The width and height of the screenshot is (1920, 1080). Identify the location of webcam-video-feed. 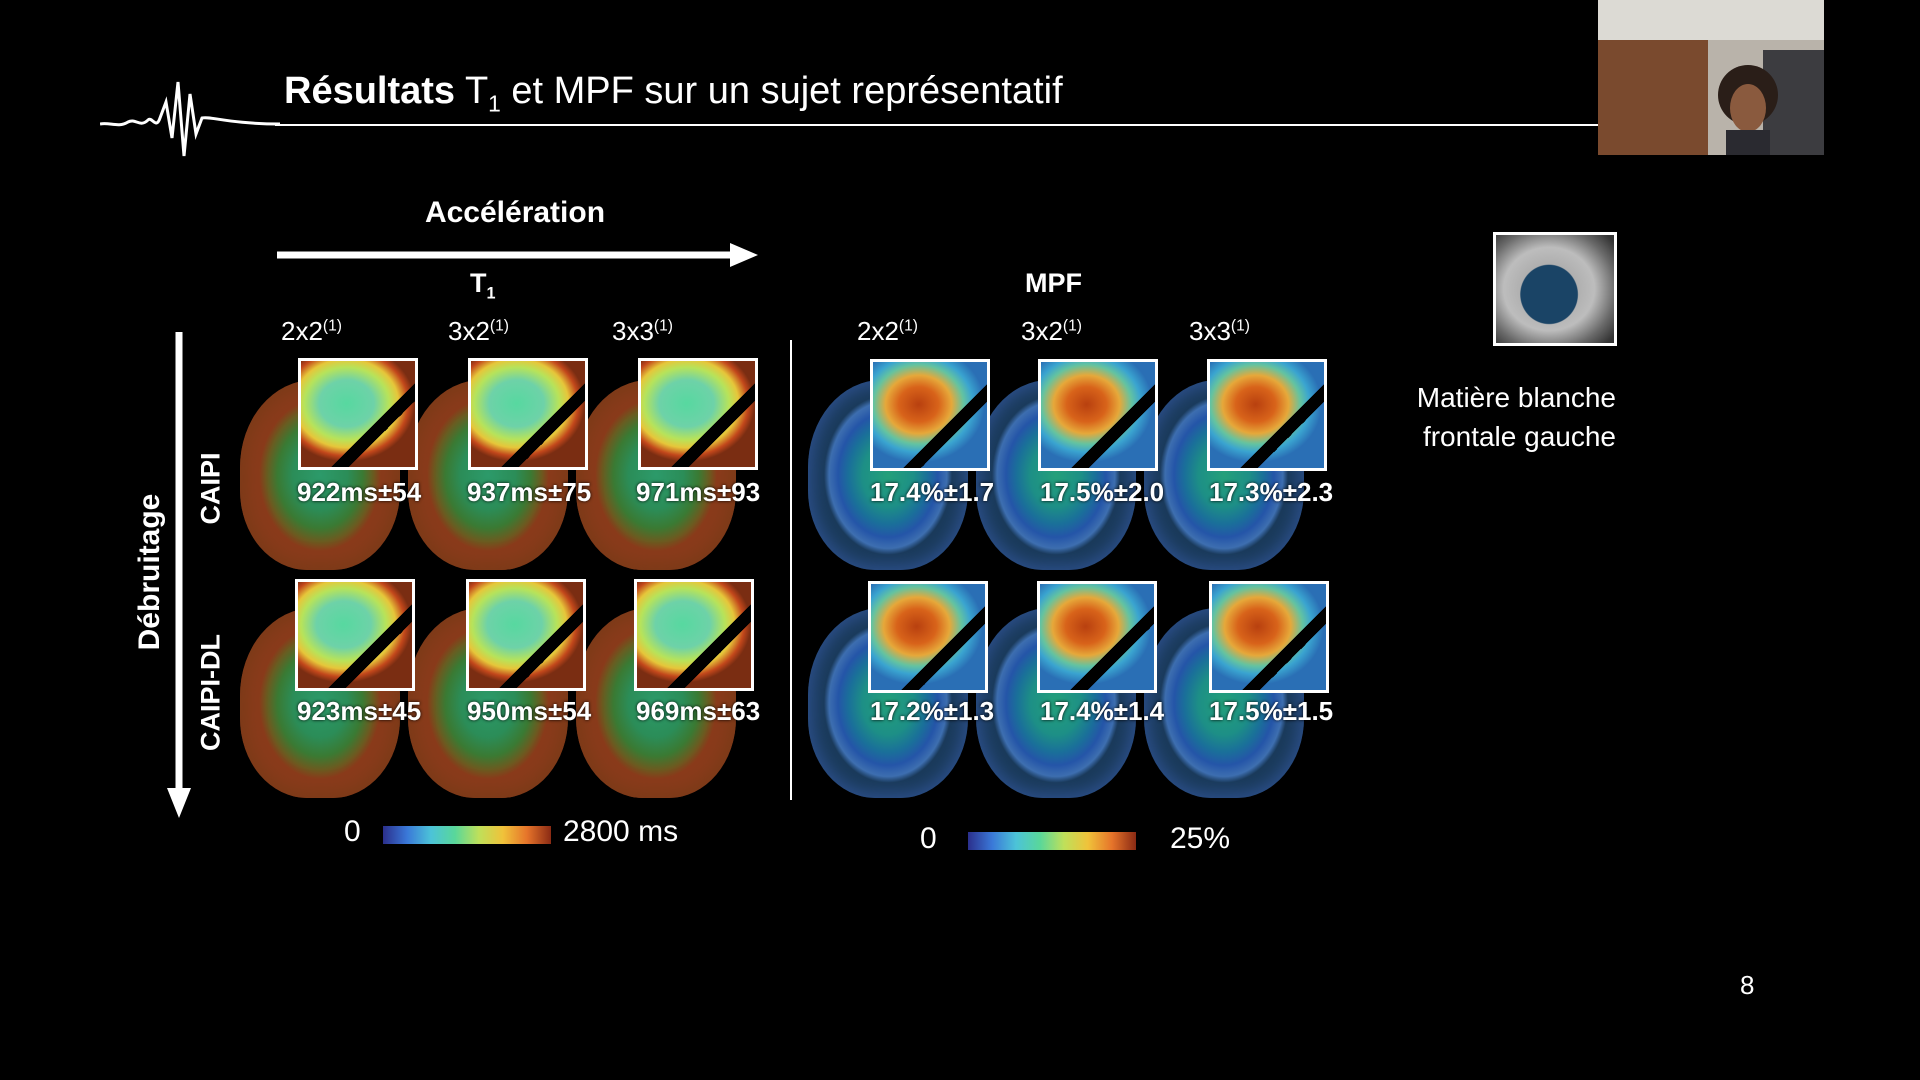
(1711, 77).